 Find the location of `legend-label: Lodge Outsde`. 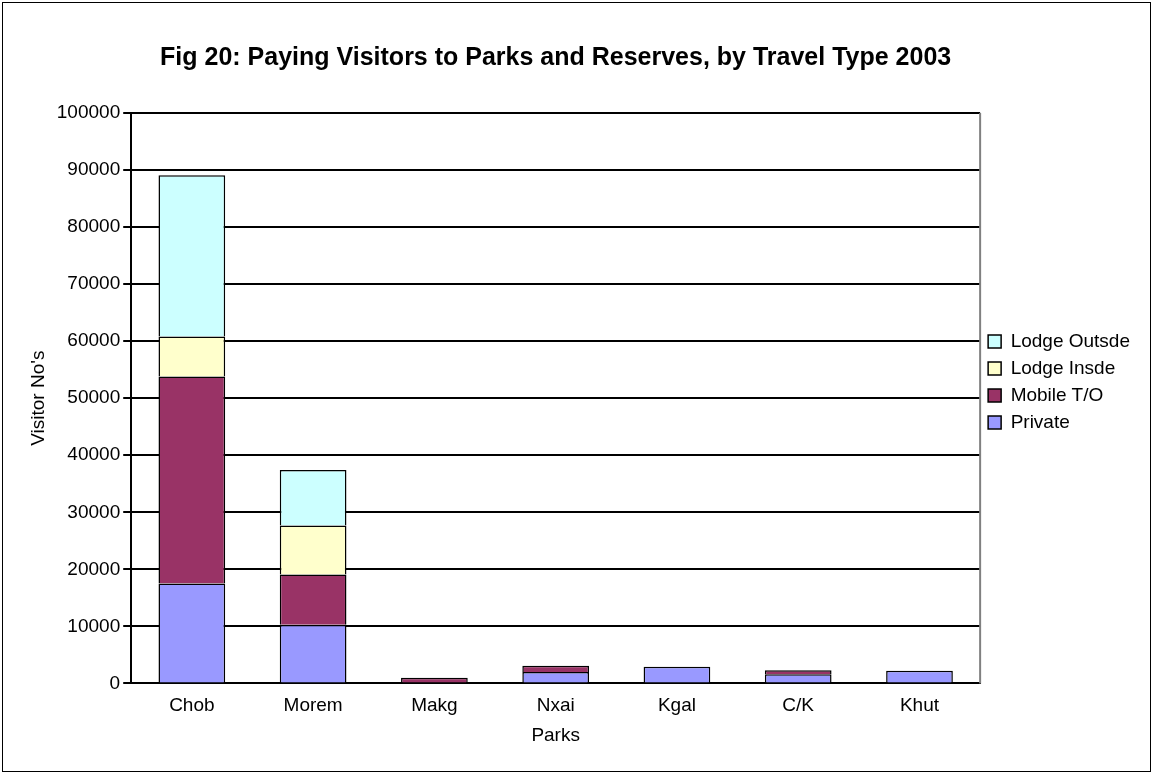

legend-label: Lodge Outsde is located at coordinates (1070, 340).